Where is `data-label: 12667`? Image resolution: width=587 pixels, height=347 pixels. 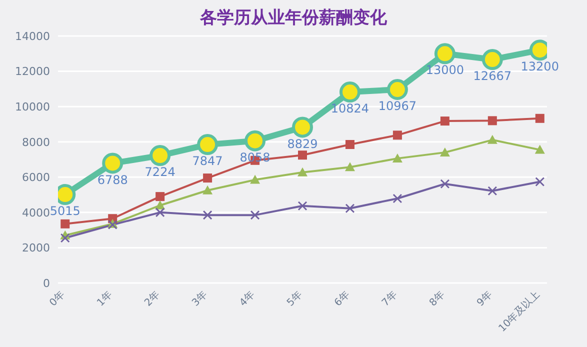
data-label: 12667 is located at coordinates (492, 76).